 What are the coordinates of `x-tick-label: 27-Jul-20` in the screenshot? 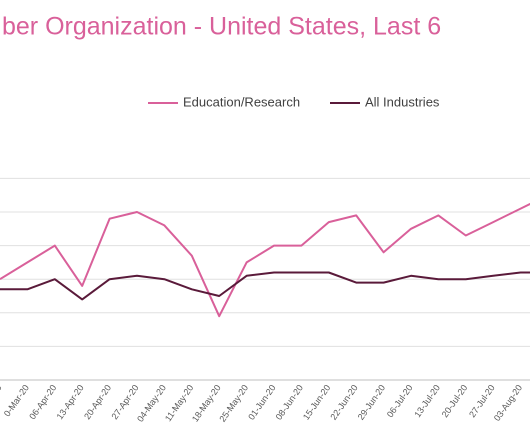 It's located at (482, 401).